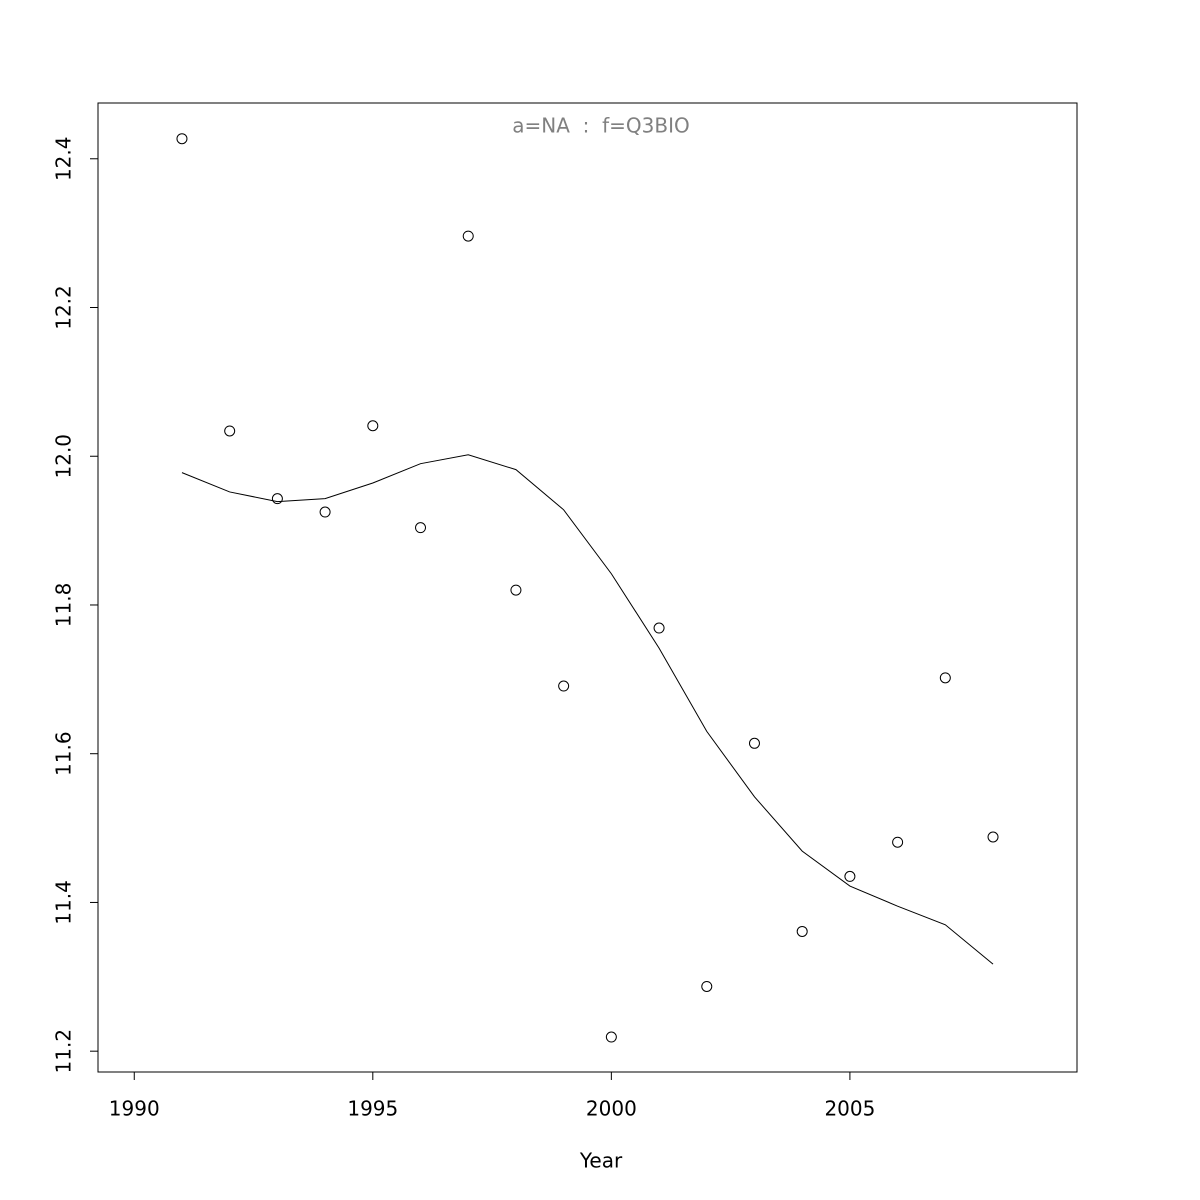 Image resolution: width=1200 pixels, height=1200 pixels. Describe the element at coordinates (601, 1161) in the screenshot. I see `x-axis-label: Year` at that location.